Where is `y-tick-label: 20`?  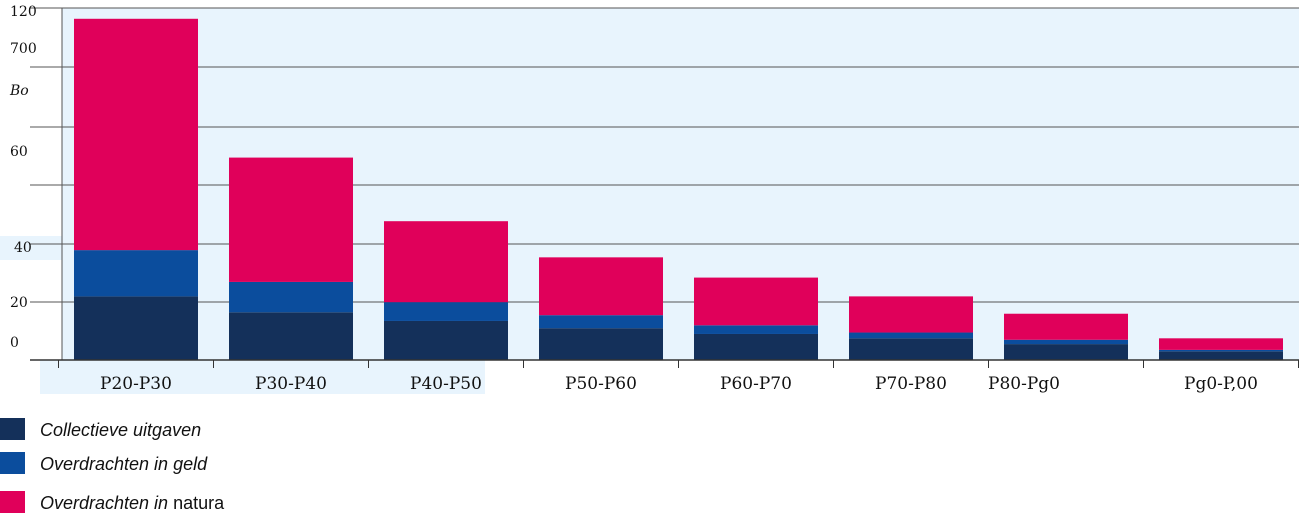
y-tick-label: 20 is located at coordinates (19, 303).